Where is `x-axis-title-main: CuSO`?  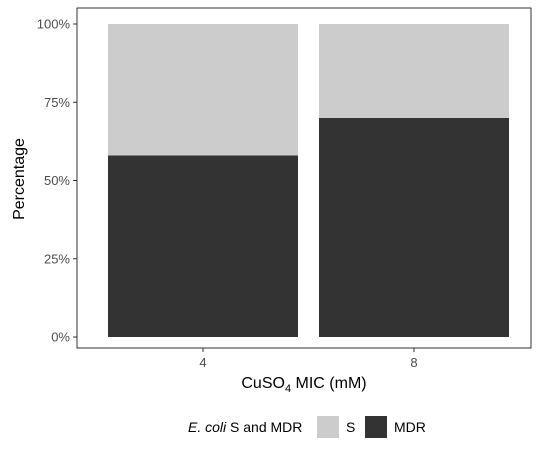 x-axis-title-main: CuSO is located at coordinates (263, 383).